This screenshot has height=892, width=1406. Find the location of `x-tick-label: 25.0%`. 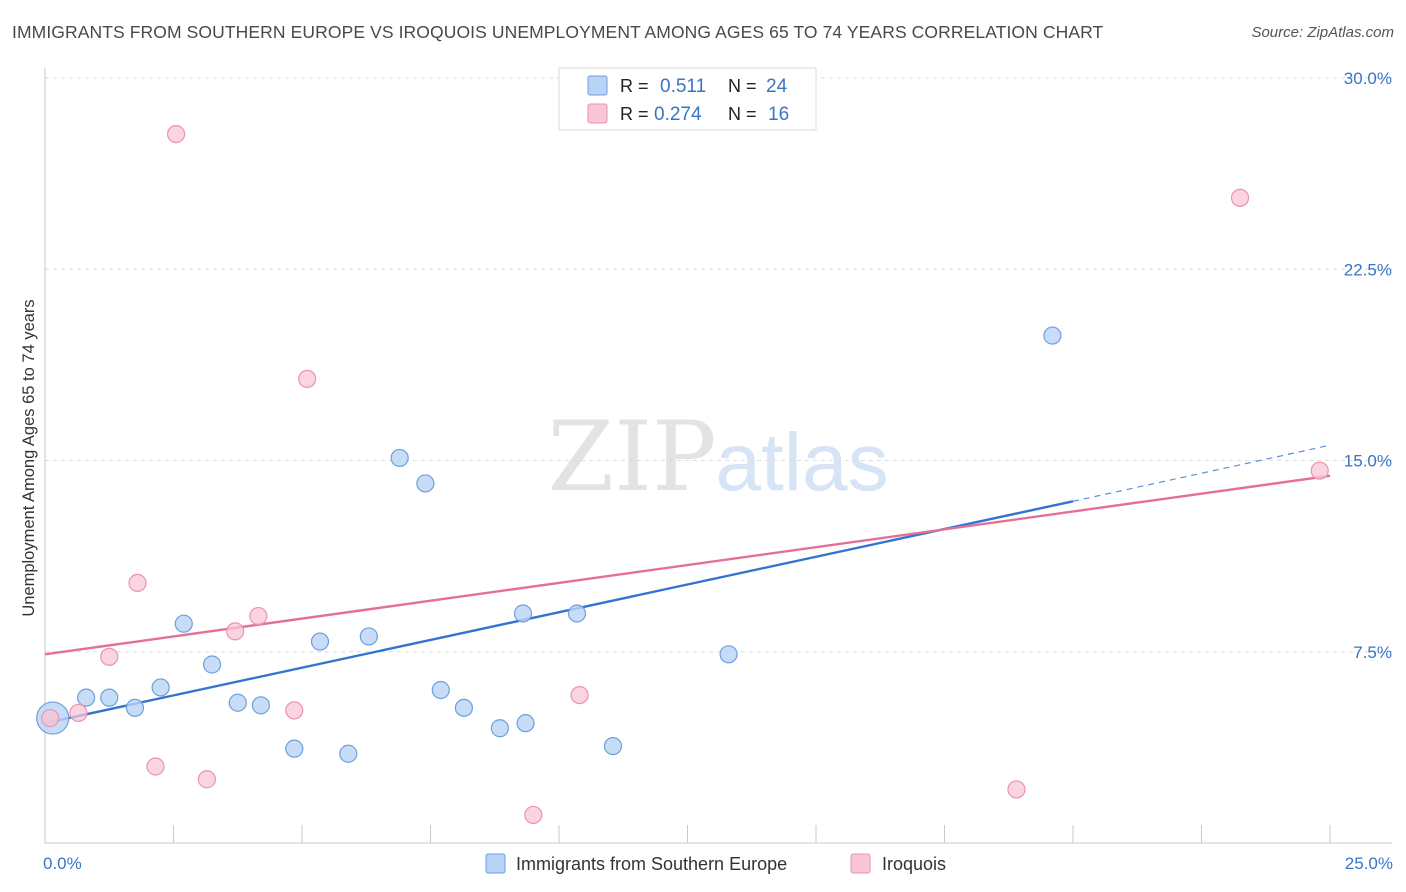

x-tick-label: 25.0% is located at coordinates (1369, 863).